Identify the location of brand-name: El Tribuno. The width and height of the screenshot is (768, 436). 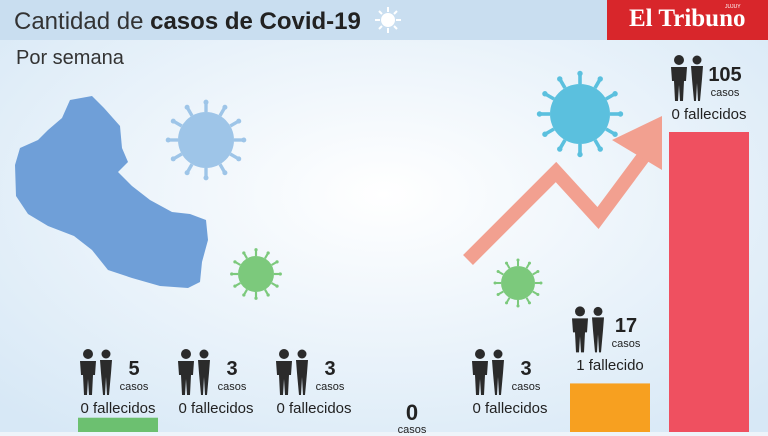
(687, 18).